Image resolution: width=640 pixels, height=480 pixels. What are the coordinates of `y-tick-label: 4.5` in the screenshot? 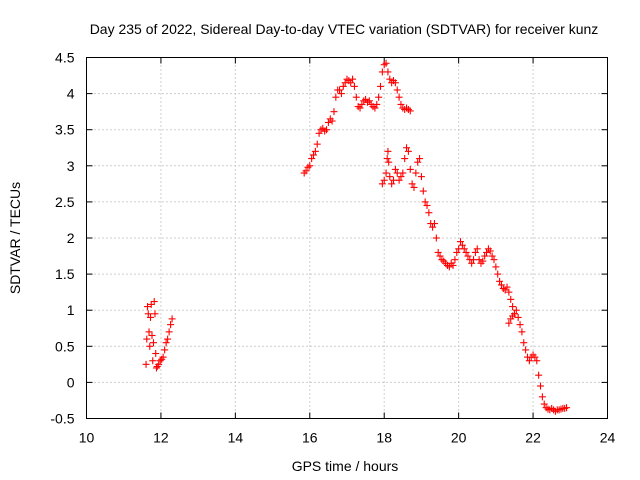 It's located at (65, 58).